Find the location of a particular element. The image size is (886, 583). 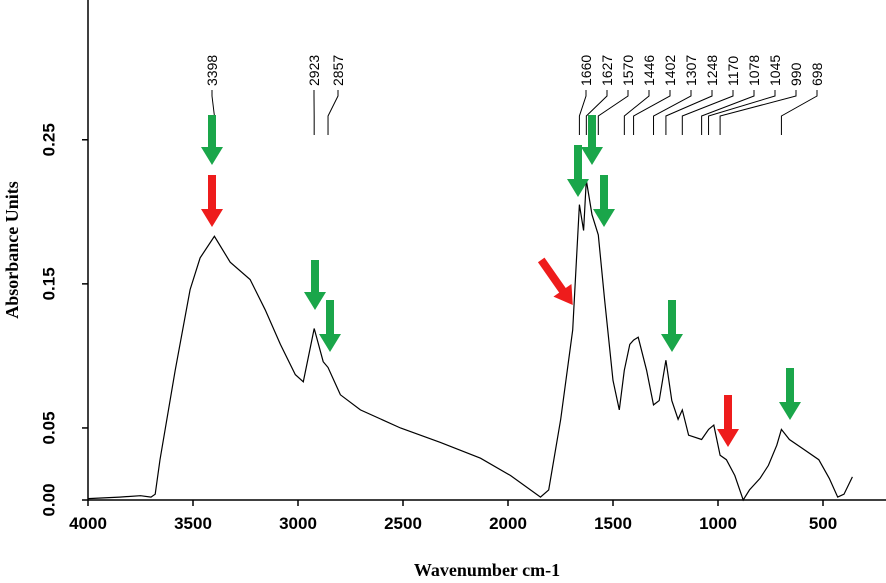

y-tick-label: 0.00 is located at coordinates (48, 499).